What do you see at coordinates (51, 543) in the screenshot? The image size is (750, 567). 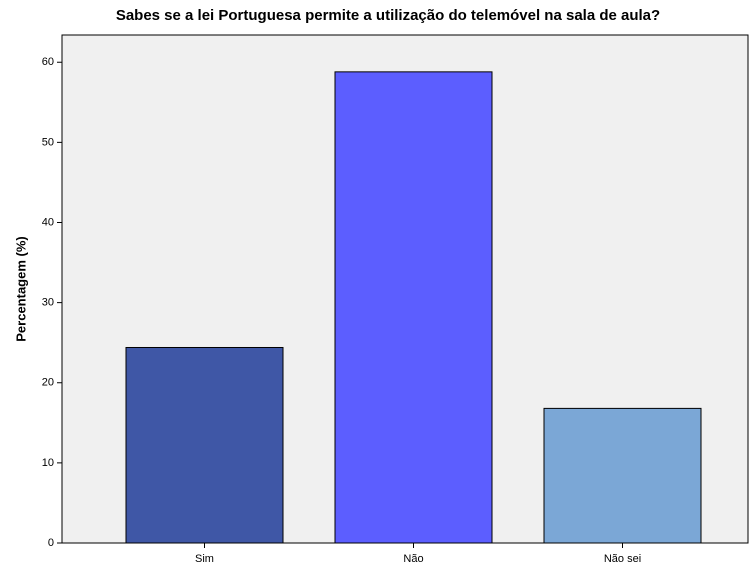 I see `y-tick-label: 0` at bounding box center [51, 543].